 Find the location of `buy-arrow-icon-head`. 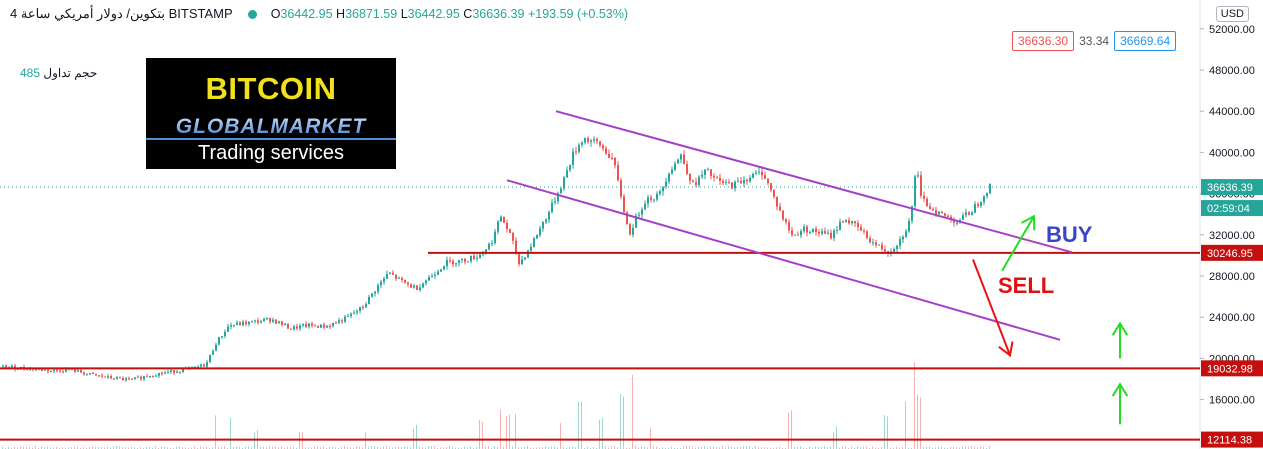

buy-arrow-icon-head is located at coordinates (1120, 389).